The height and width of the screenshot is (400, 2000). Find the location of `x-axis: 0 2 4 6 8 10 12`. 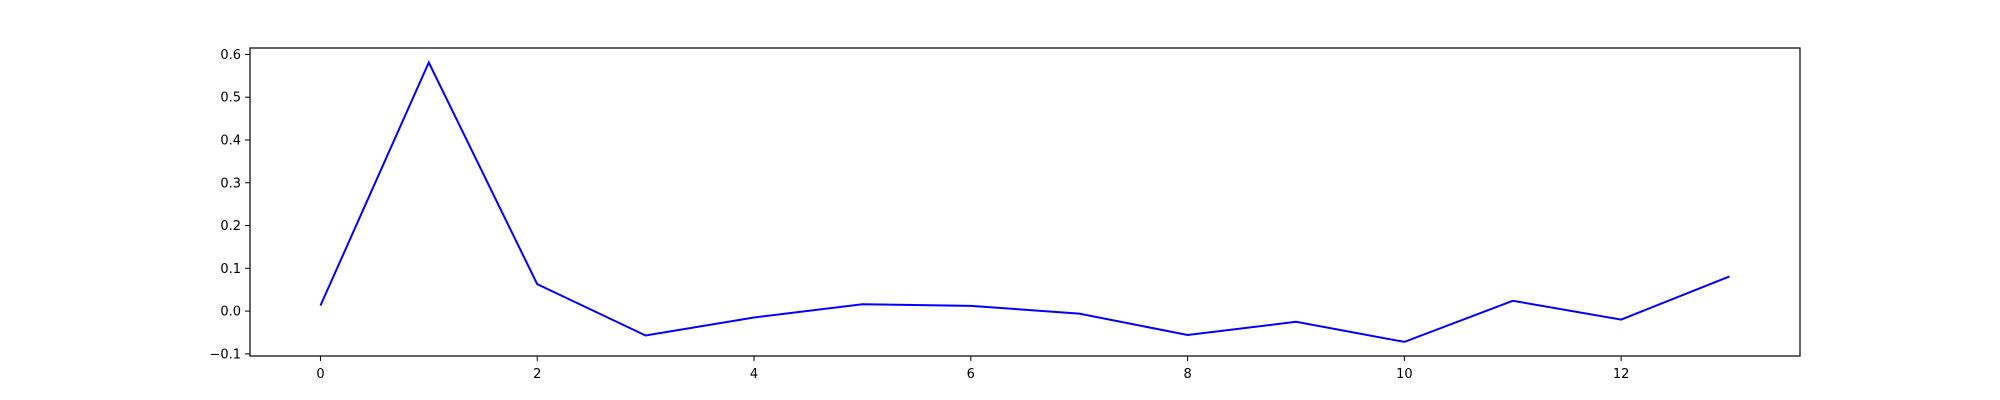

x-axis: 0 2 4 6 8 10 12 is located at coordinates (972, 369).